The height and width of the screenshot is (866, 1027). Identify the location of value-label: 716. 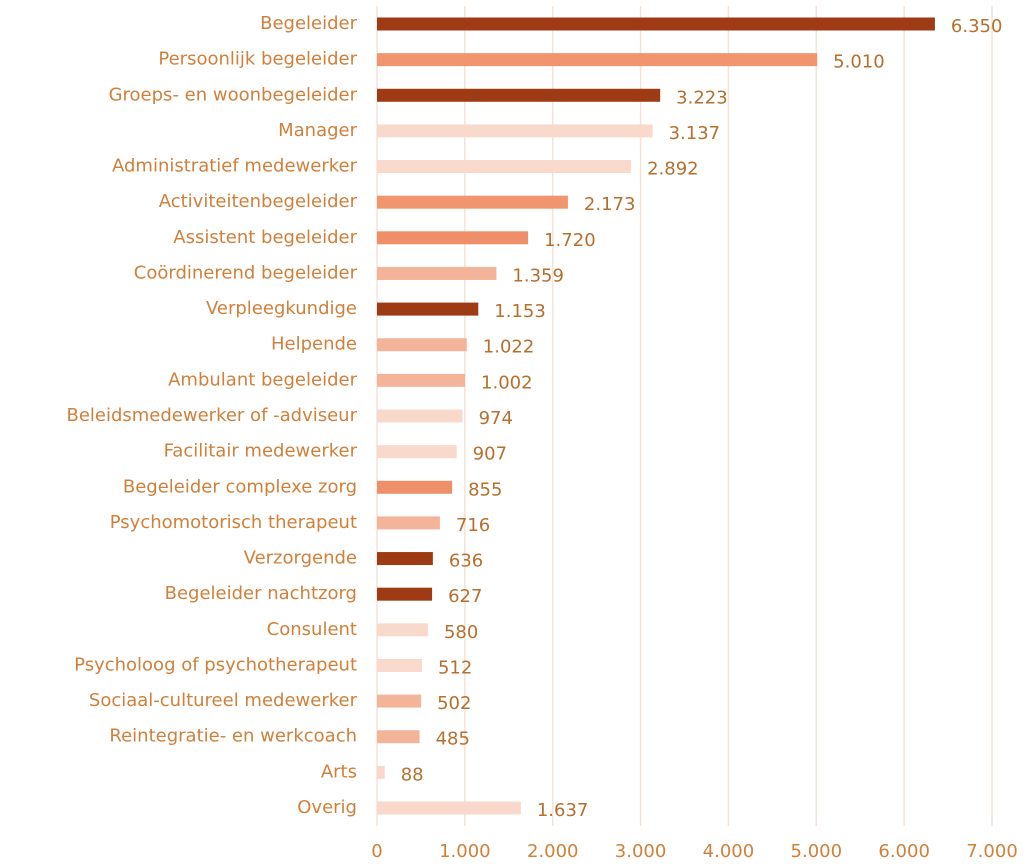
(473, 525).